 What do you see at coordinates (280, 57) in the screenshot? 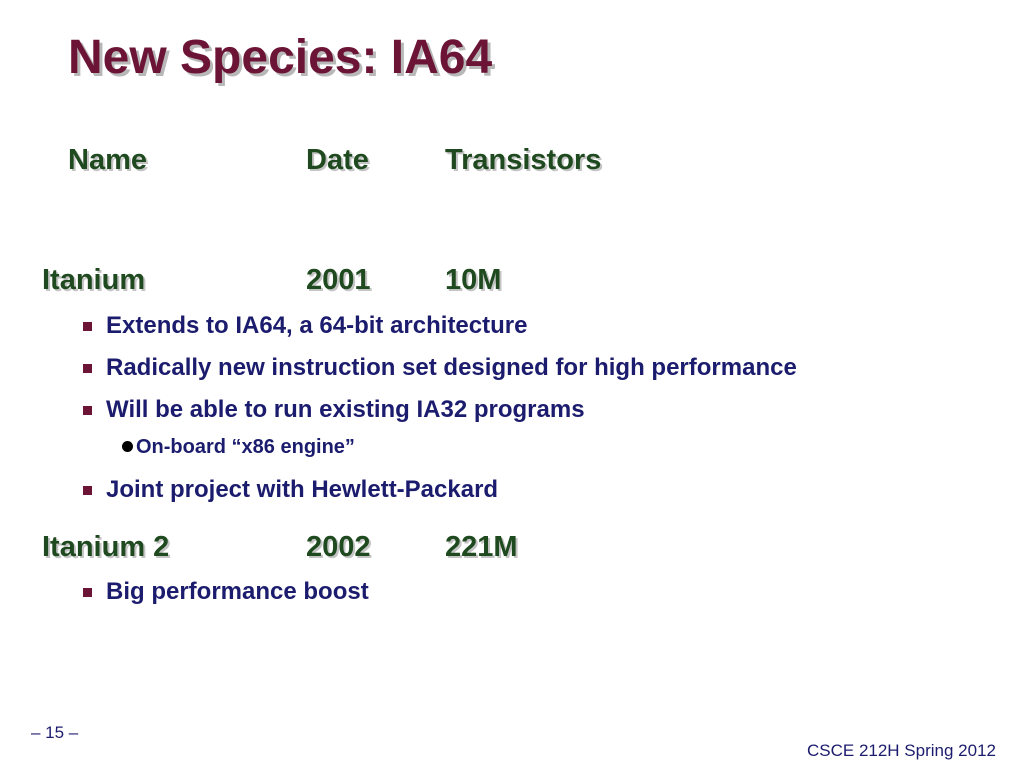
I see `slide-title: New Species: IA64` at bounding box center [280, 57].